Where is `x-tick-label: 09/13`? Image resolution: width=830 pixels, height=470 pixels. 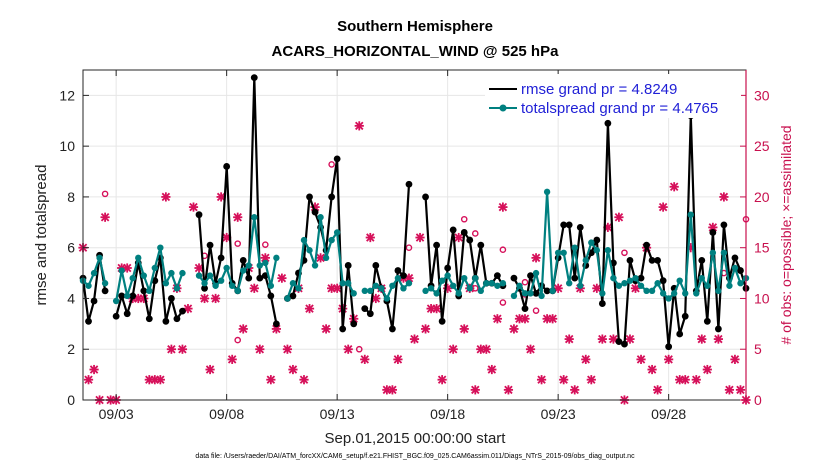 x-tick-label: 09/13 is located at coordinates (337, 414).